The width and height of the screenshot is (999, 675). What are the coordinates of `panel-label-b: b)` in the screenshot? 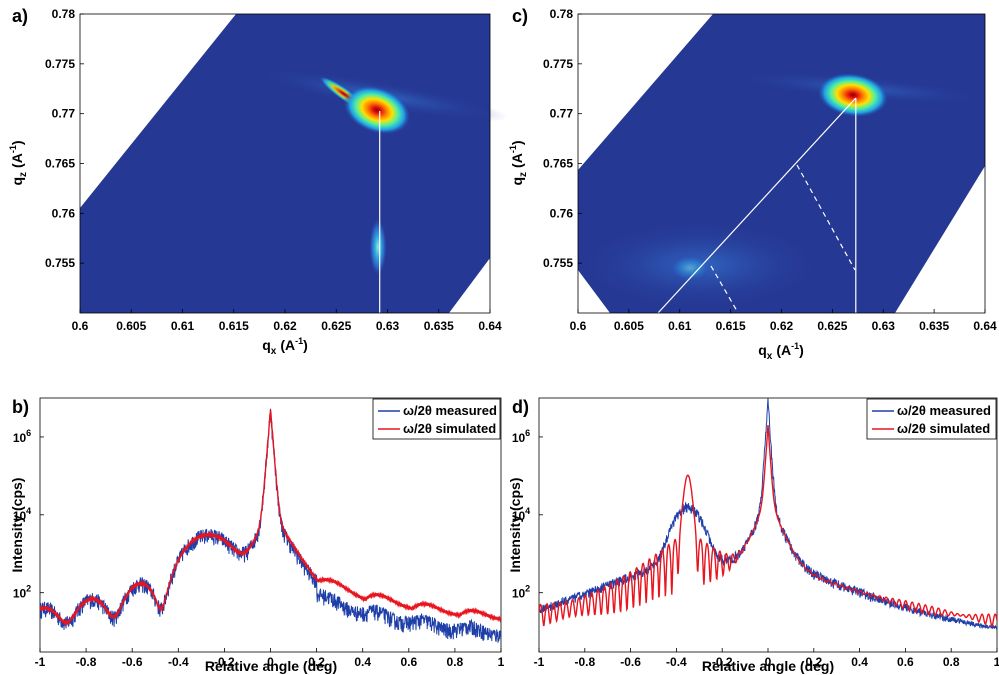 It's located at (20, 407).